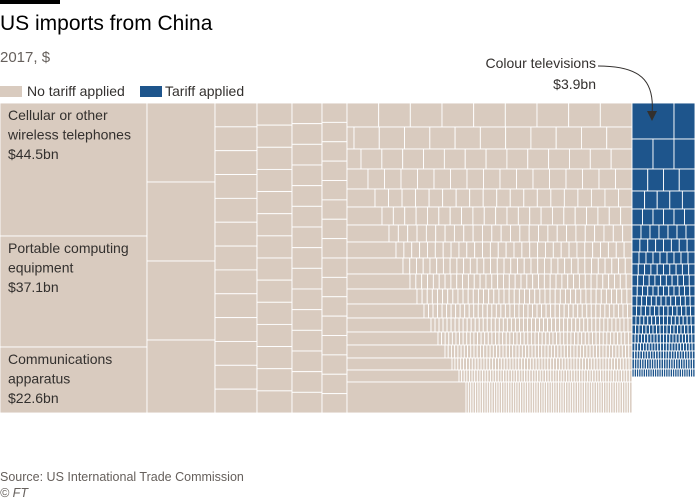 The width and height of the screenshot is (700, 500). I want to click on treemap-cell-tariff-tv, so click(653, 121).